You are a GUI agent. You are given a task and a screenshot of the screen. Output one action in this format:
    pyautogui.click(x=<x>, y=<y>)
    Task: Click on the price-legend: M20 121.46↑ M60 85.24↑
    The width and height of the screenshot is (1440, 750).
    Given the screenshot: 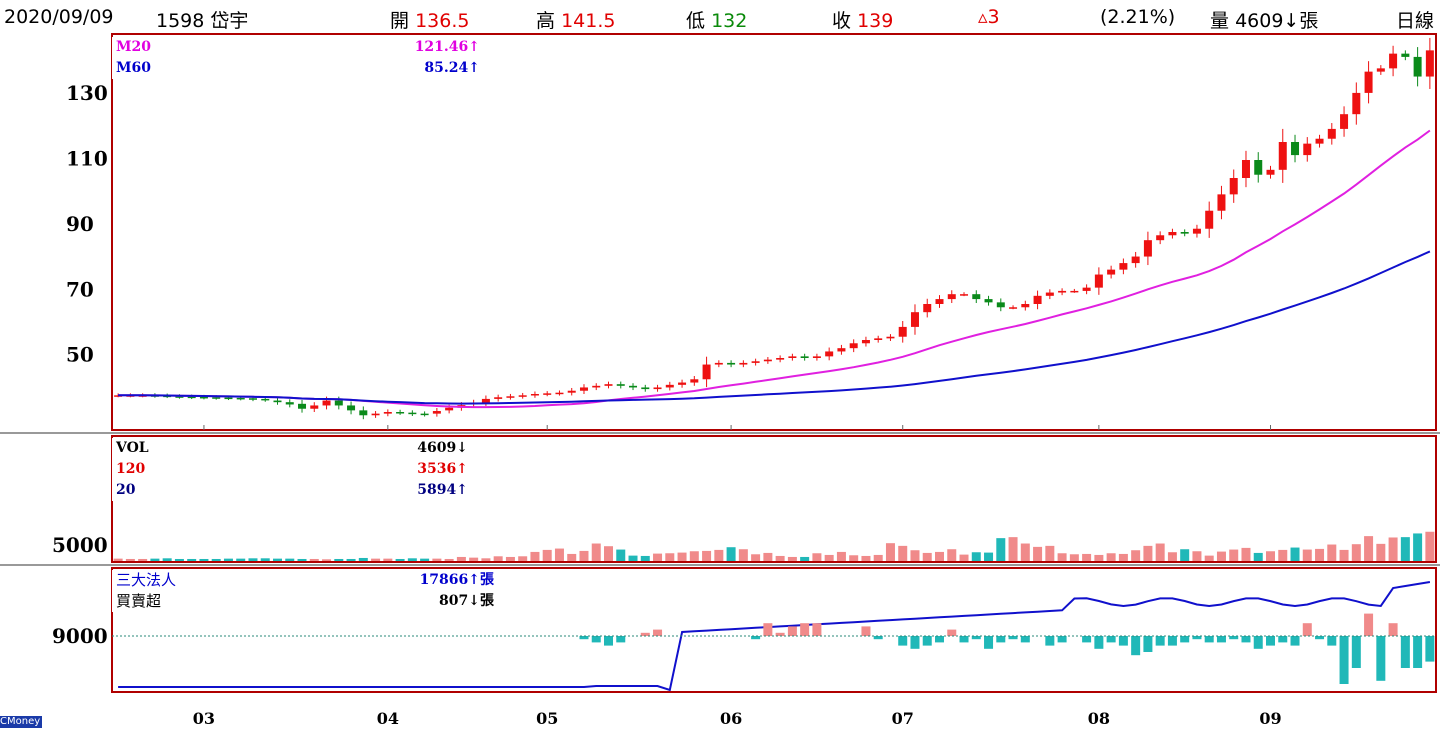 What is the action you would take?
    pyautogui.click(x=298, y=58)
    